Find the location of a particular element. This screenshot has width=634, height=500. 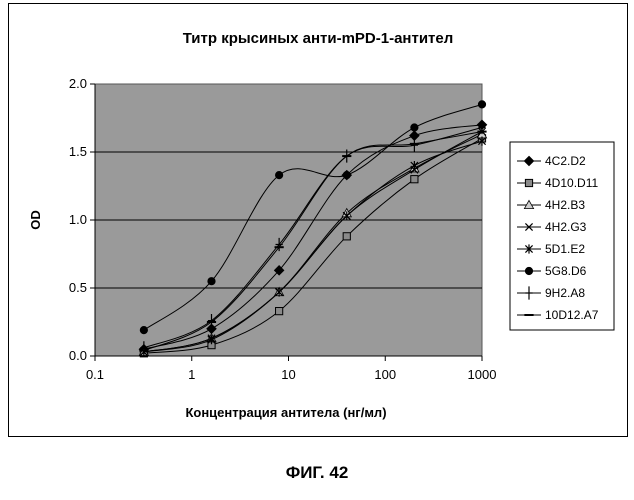

legend-label: 4D10.D11 is located at coordinates (571, 183).